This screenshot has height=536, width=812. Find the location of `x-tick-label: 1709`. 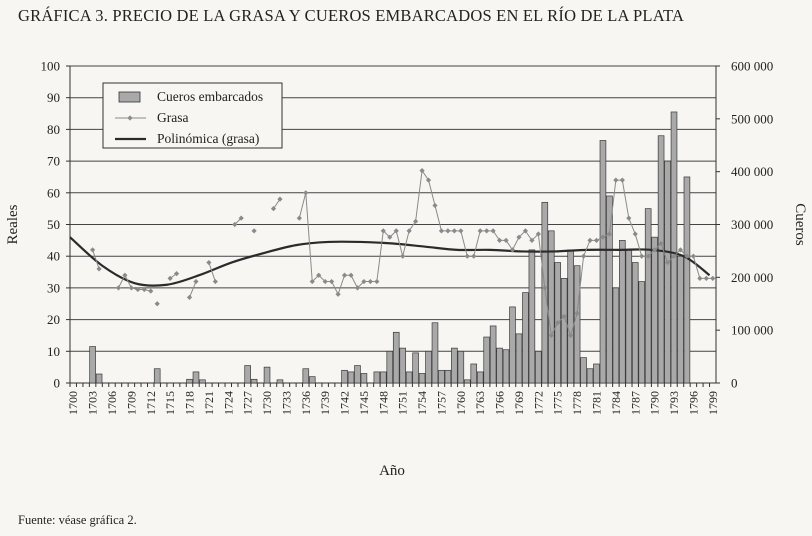

x-tick-label: 1709 is located at coordinates (131, 403).